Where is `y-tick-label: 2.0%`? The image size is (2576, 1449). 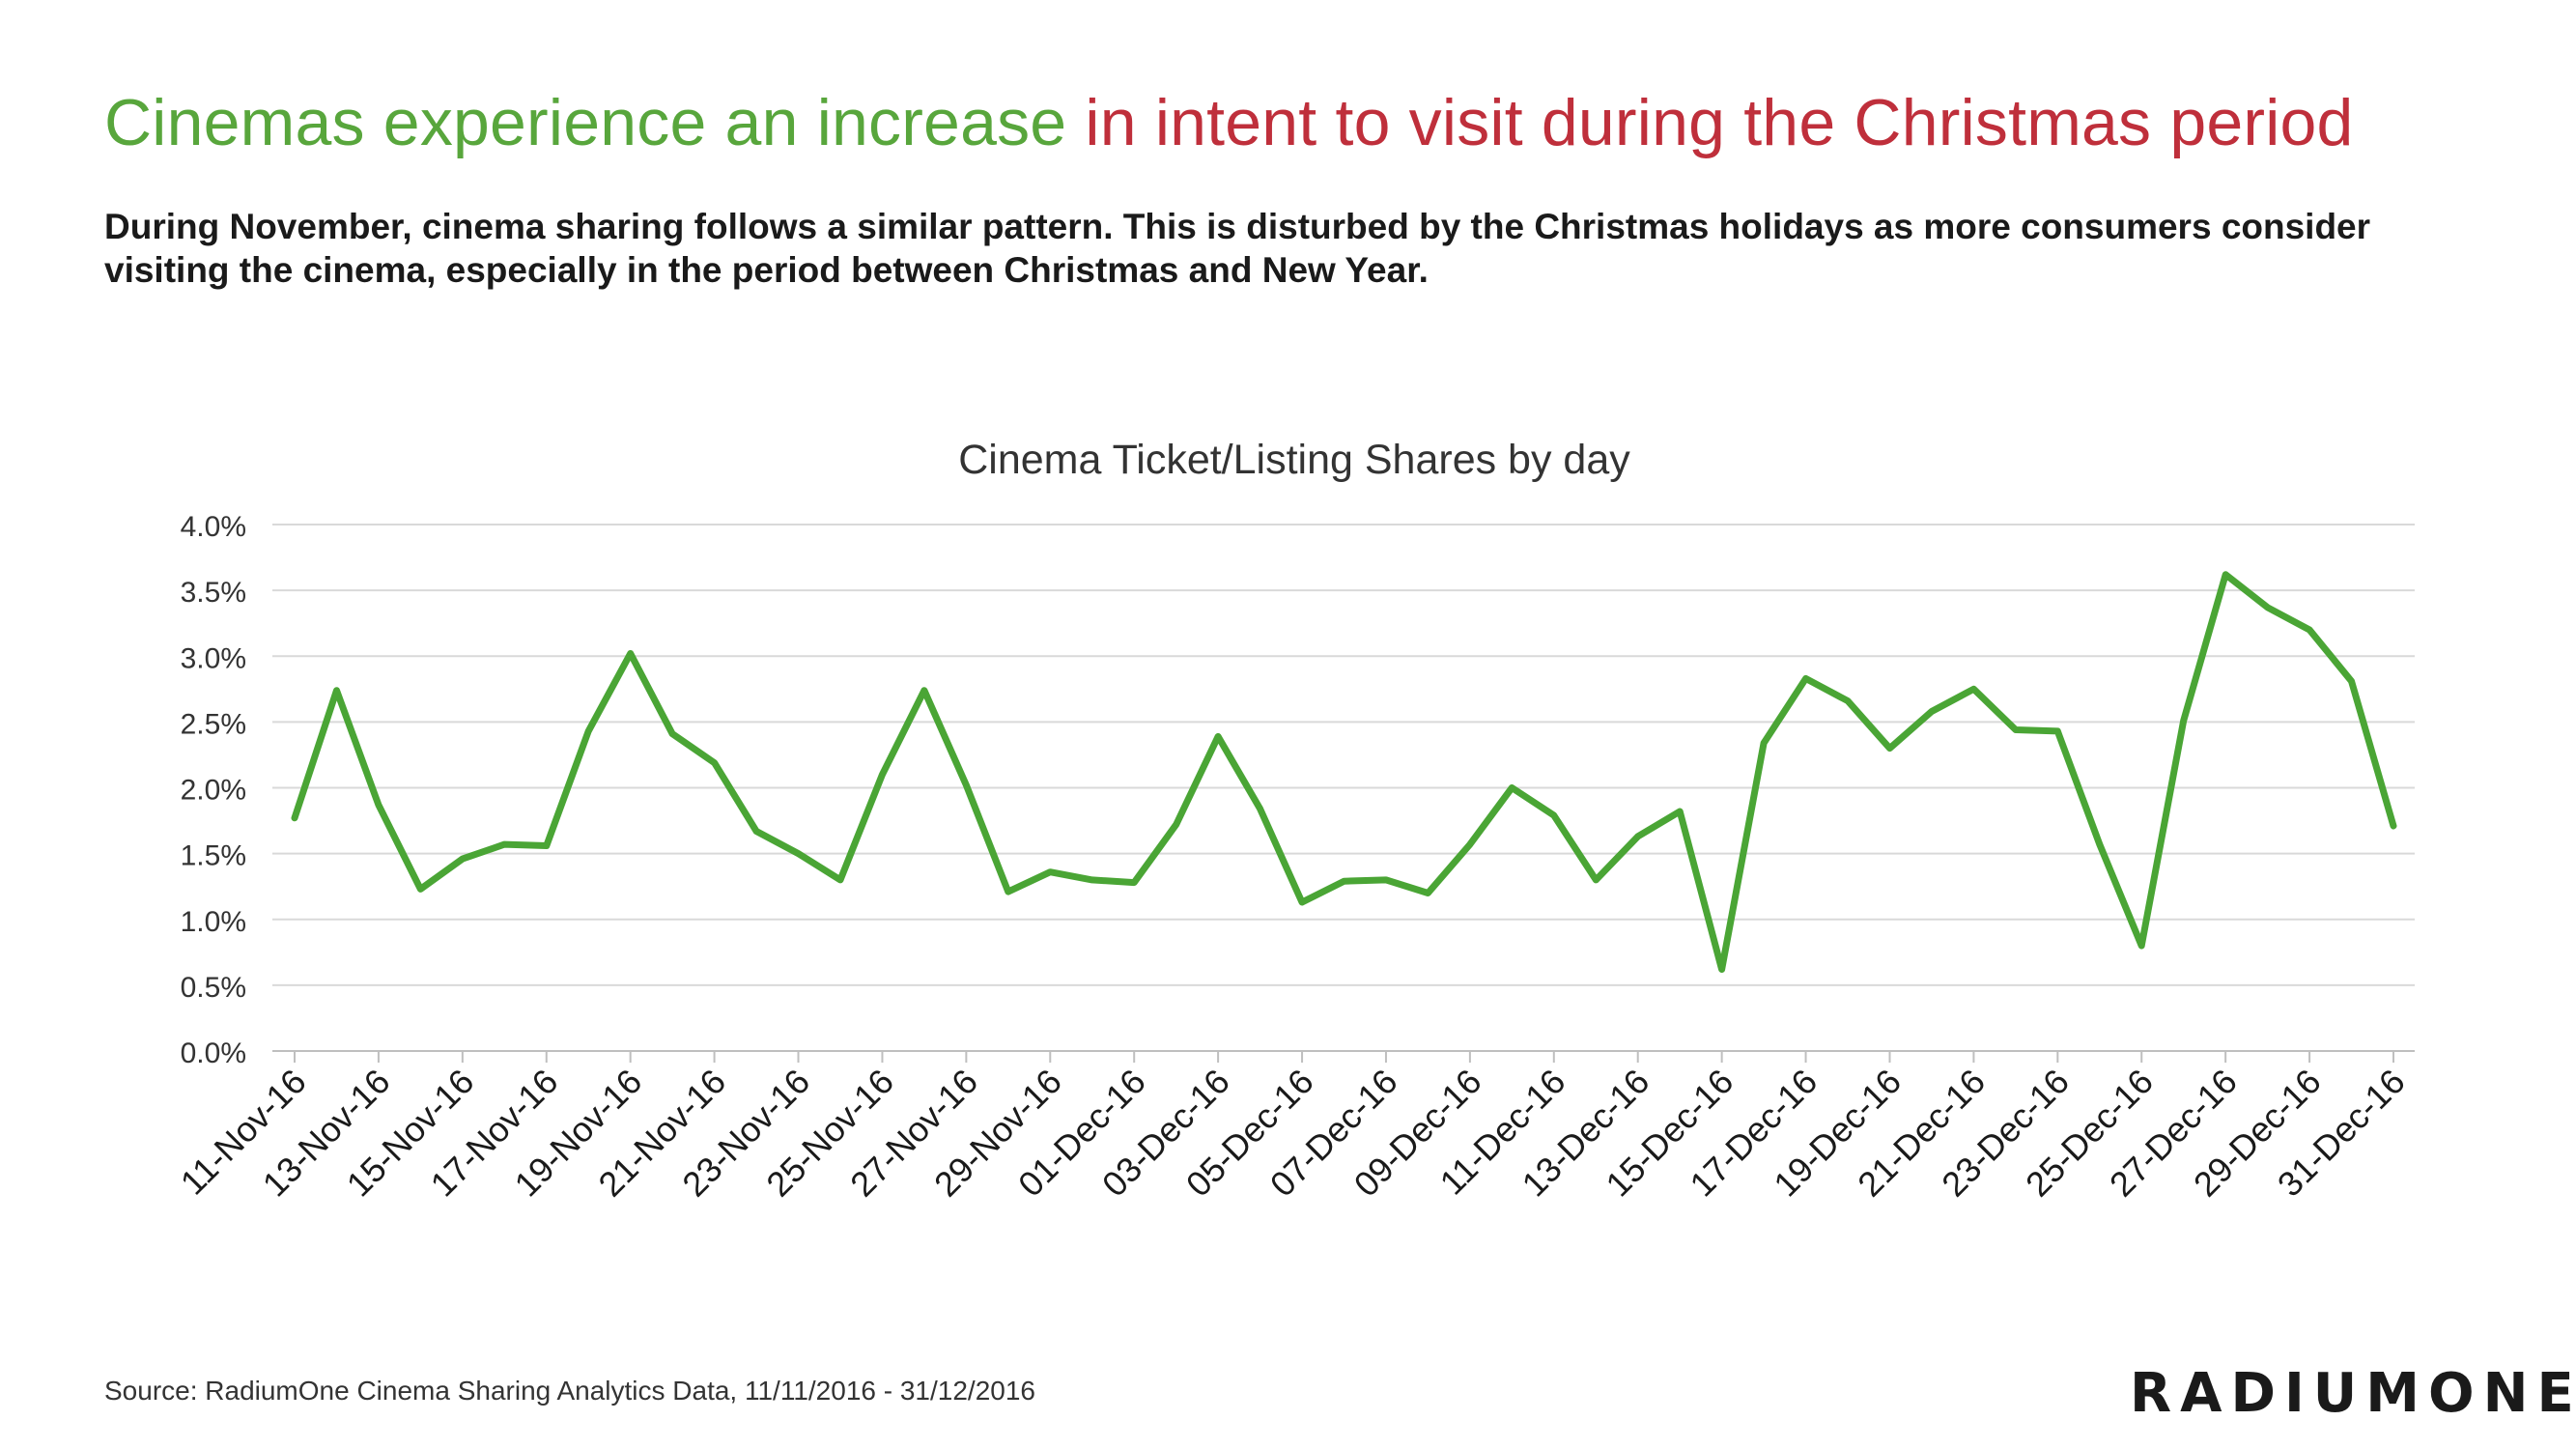 y-tick-label: 2.0% is located at coordinates (213, 791).